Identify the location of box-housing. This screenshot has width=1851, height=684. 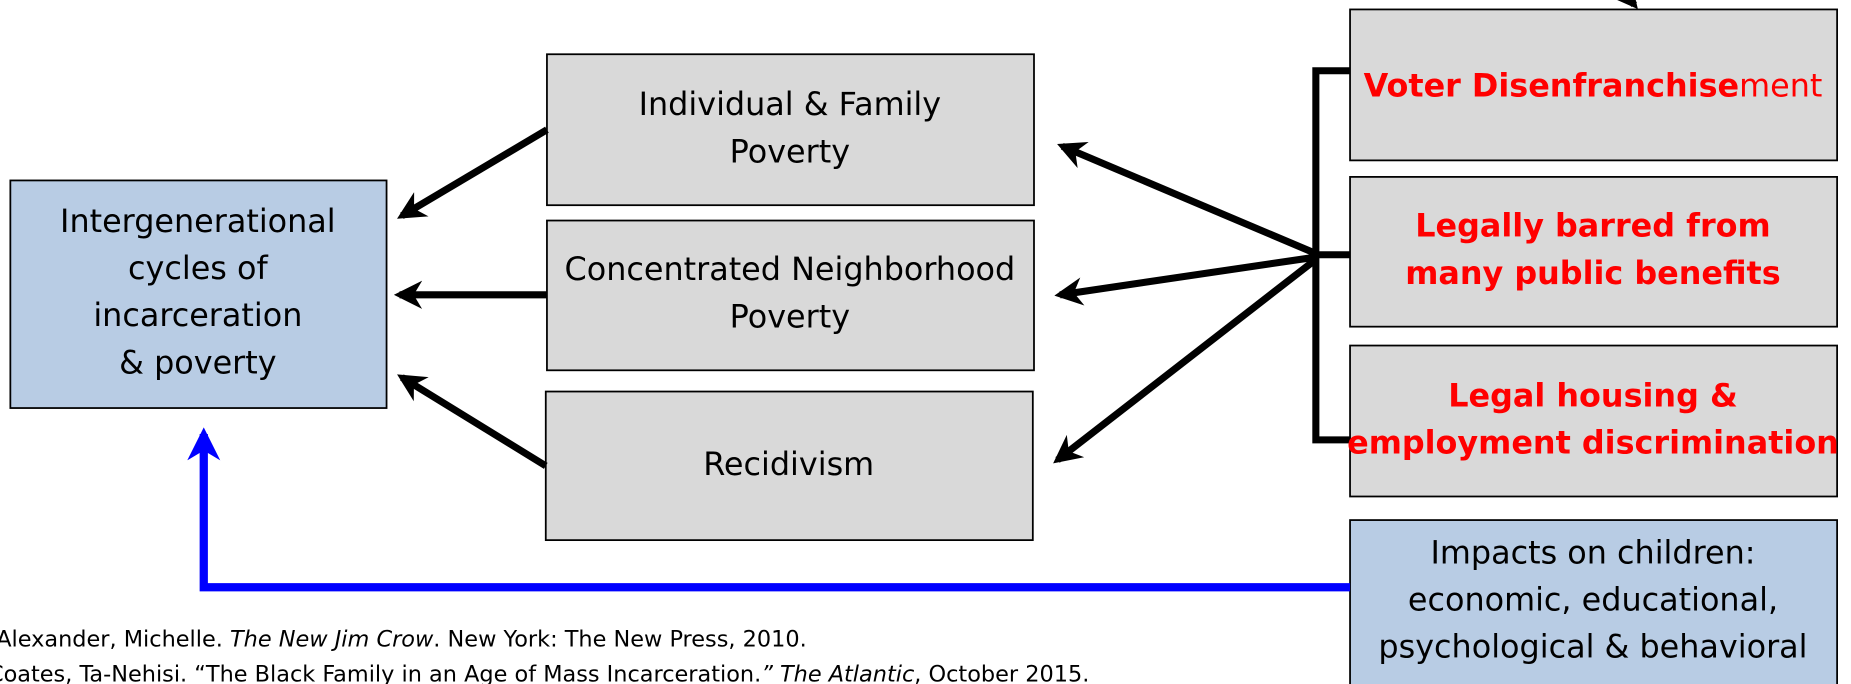
(1593, 421).